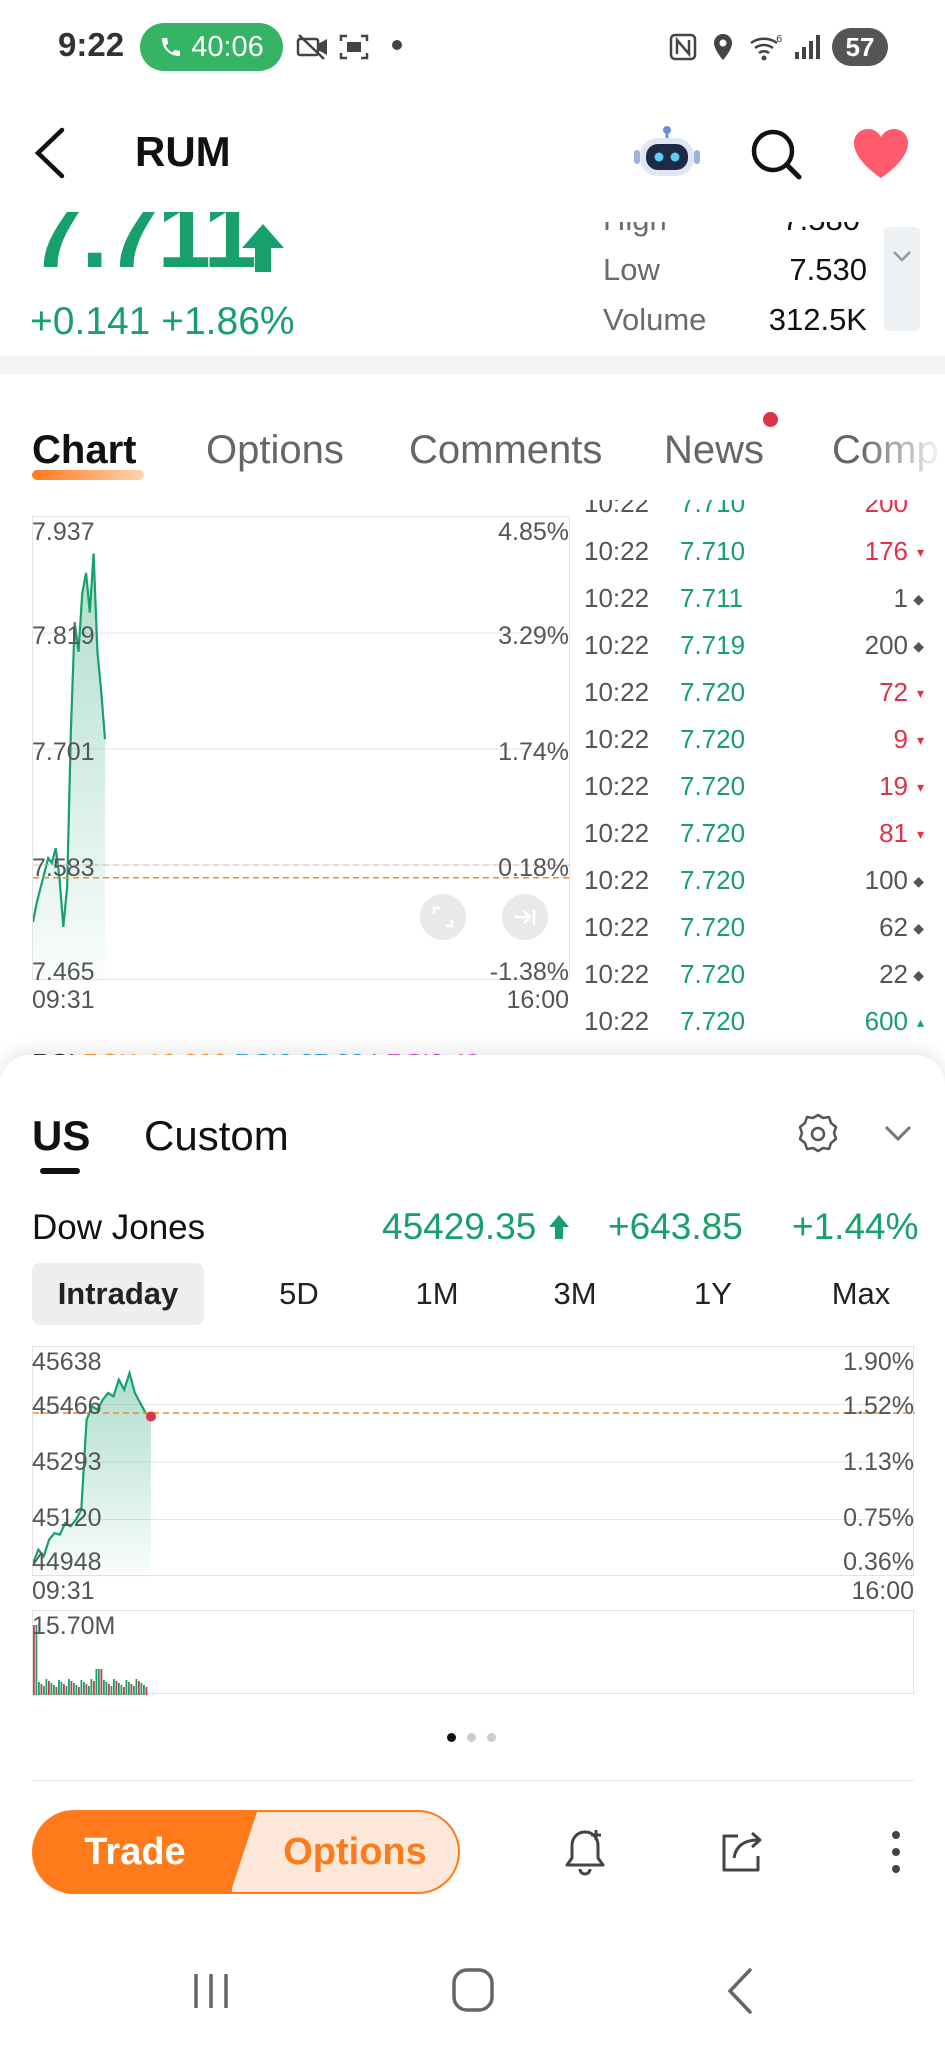  What do you see at coordinates (918, 928) in the screenshot?
I see `trade-direction-icon: ◆` at bounding box center [918, 928].